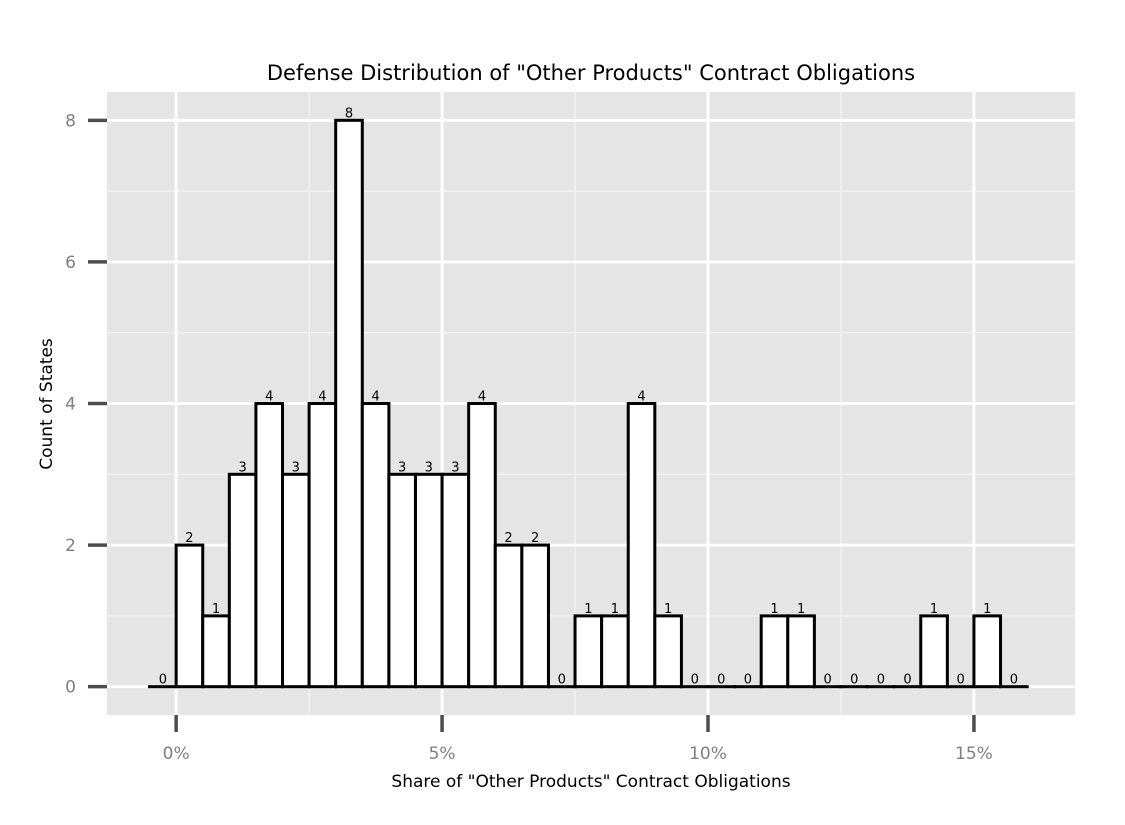 This screenshot has height=825, width=1125. I want to click on y-axis: 0 2 4 6 8, so click(86, 404).